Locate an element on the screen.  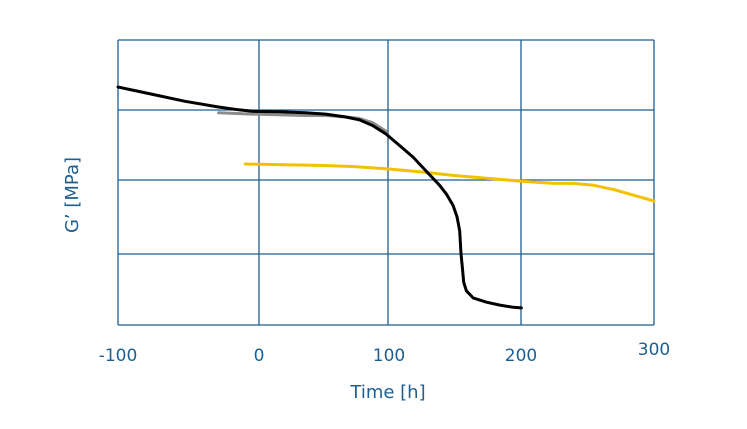
x-tick-label: 300 is located at coordinates (654, 350).